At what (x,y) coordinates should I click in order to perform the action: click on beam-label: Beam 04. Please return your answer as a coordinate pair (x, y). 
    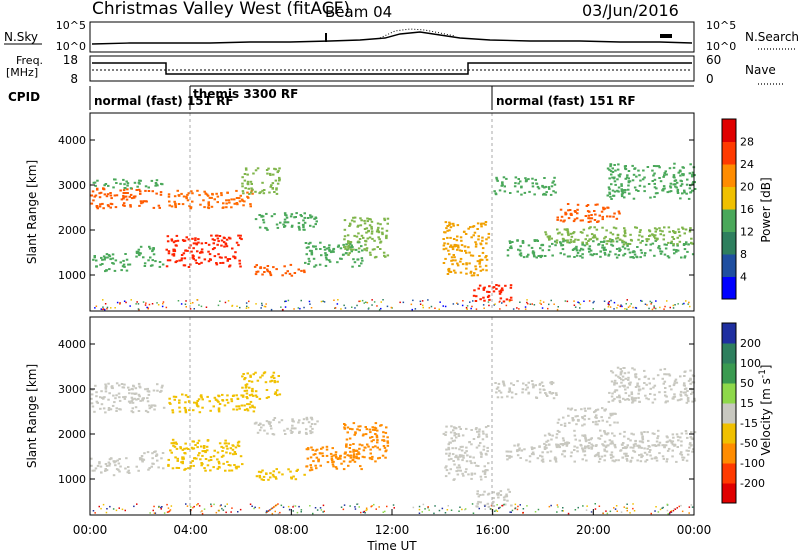
    Looking at the image, I should click on (358, 12).